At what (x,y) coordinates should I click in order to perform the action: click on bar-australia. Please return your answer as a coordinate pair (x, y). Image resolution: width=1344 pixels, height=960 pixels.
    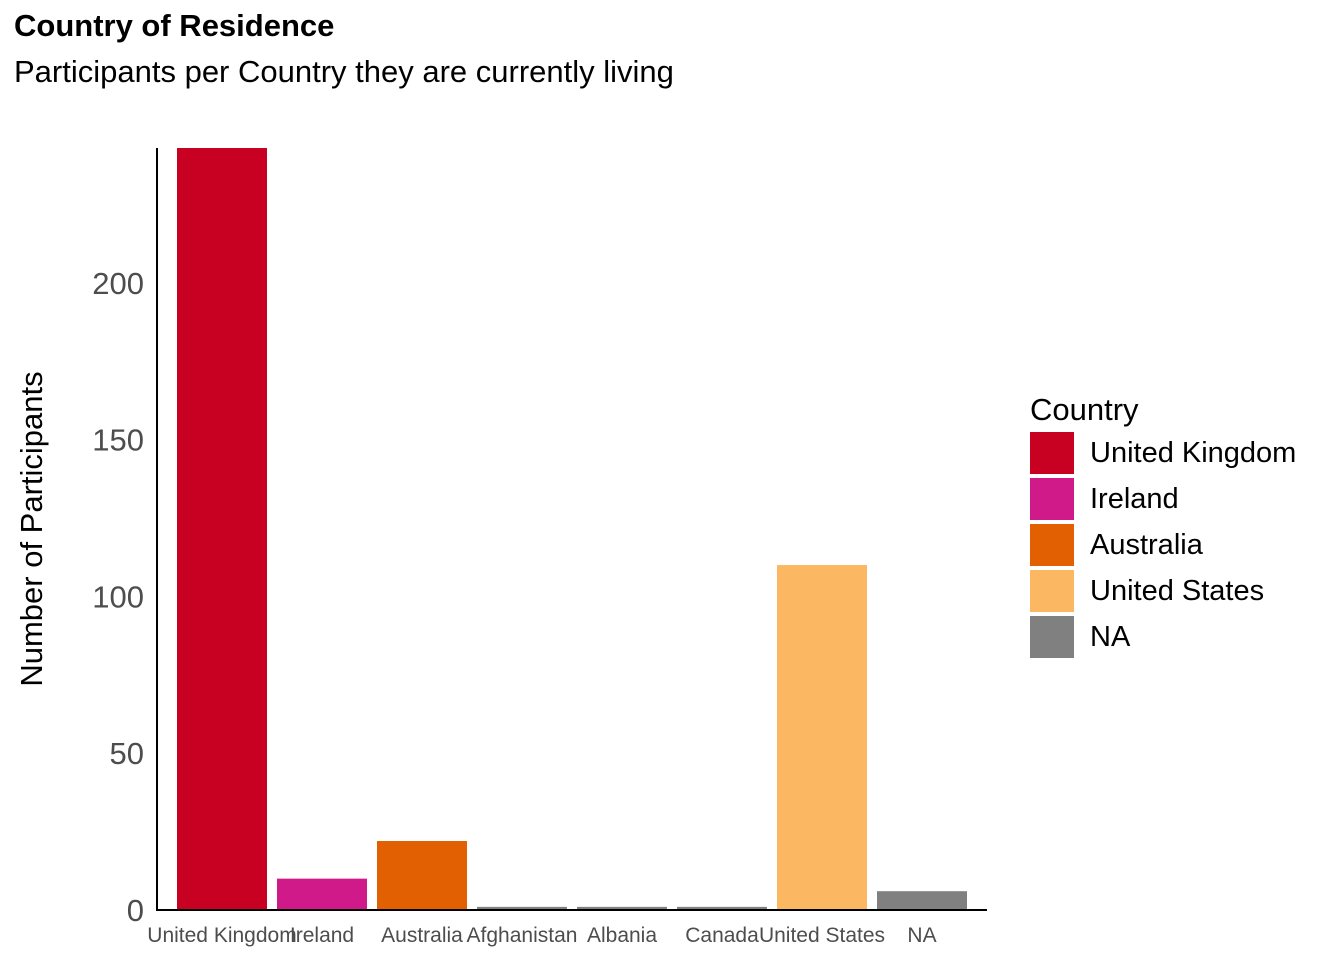
    Looking at the image, I should click on (422, 875).